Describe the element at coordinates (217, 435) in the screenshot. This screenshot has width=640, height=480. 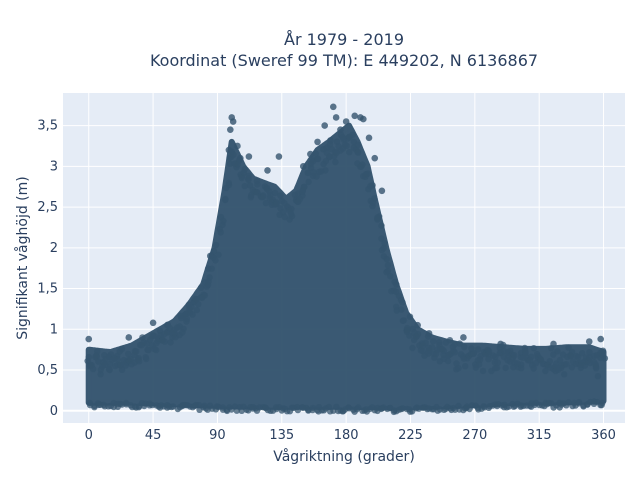
I see `x-tick-label: 90` at that location.